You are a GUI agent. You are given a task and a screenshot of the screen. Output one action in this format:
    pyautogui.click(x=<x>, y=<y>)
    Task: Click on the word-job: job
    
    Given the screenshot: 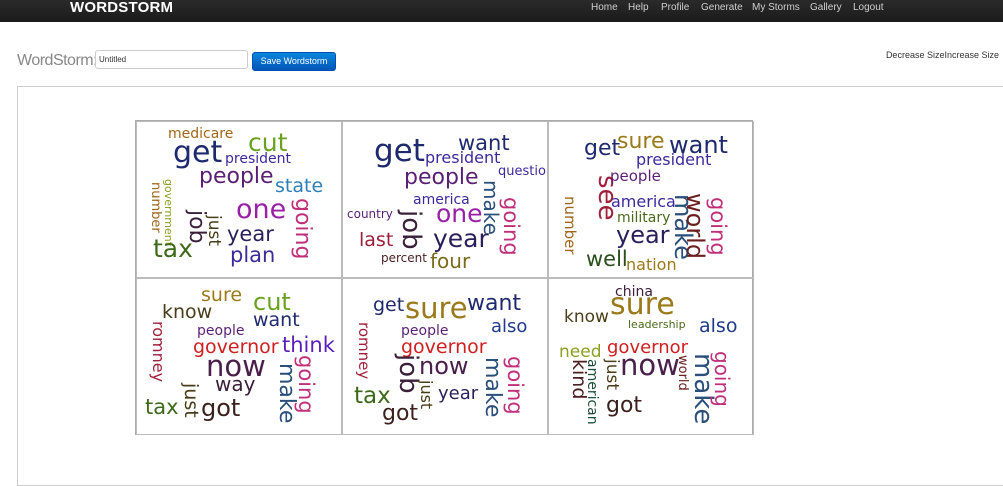 What is the action you would take?
    pyautogui.click(x=411, y=230)
    